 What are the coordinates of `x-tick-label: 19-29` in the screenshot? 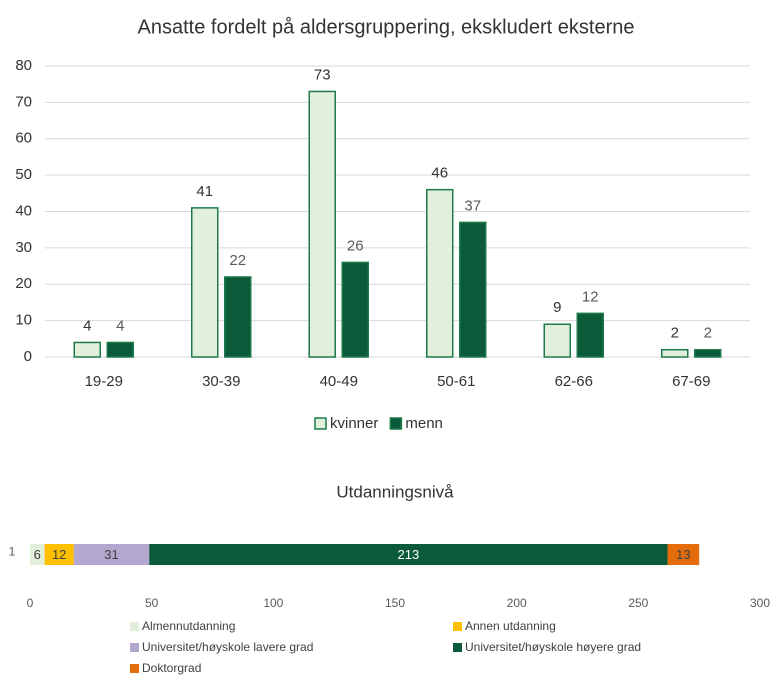 It's located at (104, 381).